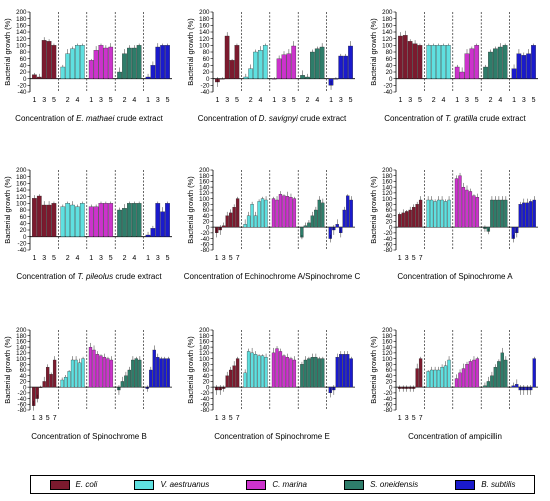 The width and height of the screenshot is (550, 501). I want to click on legend-swatch, so click(59, 484).